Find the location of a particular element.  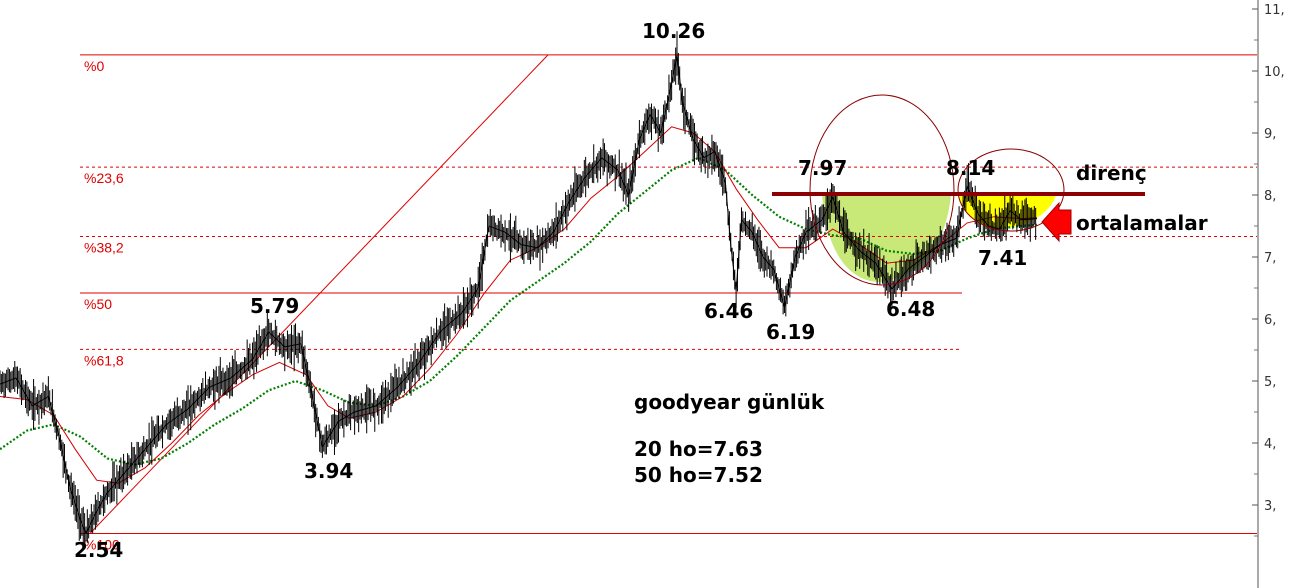

arrow-icon is located at coordinates (1056, 222).